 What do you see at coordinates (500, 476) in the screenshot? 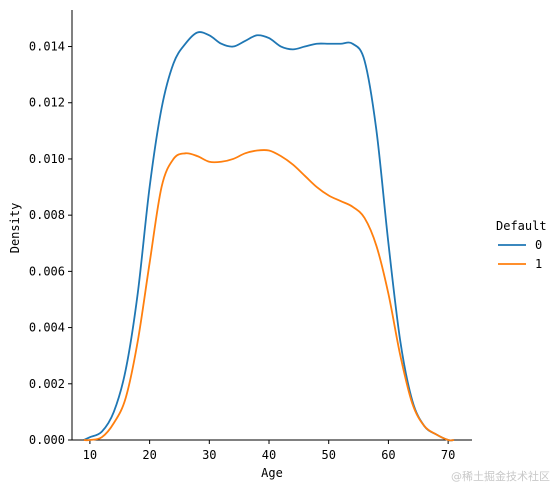
I see `watermark: @稀土掘金技术社区` at bounding box center [500, 476].